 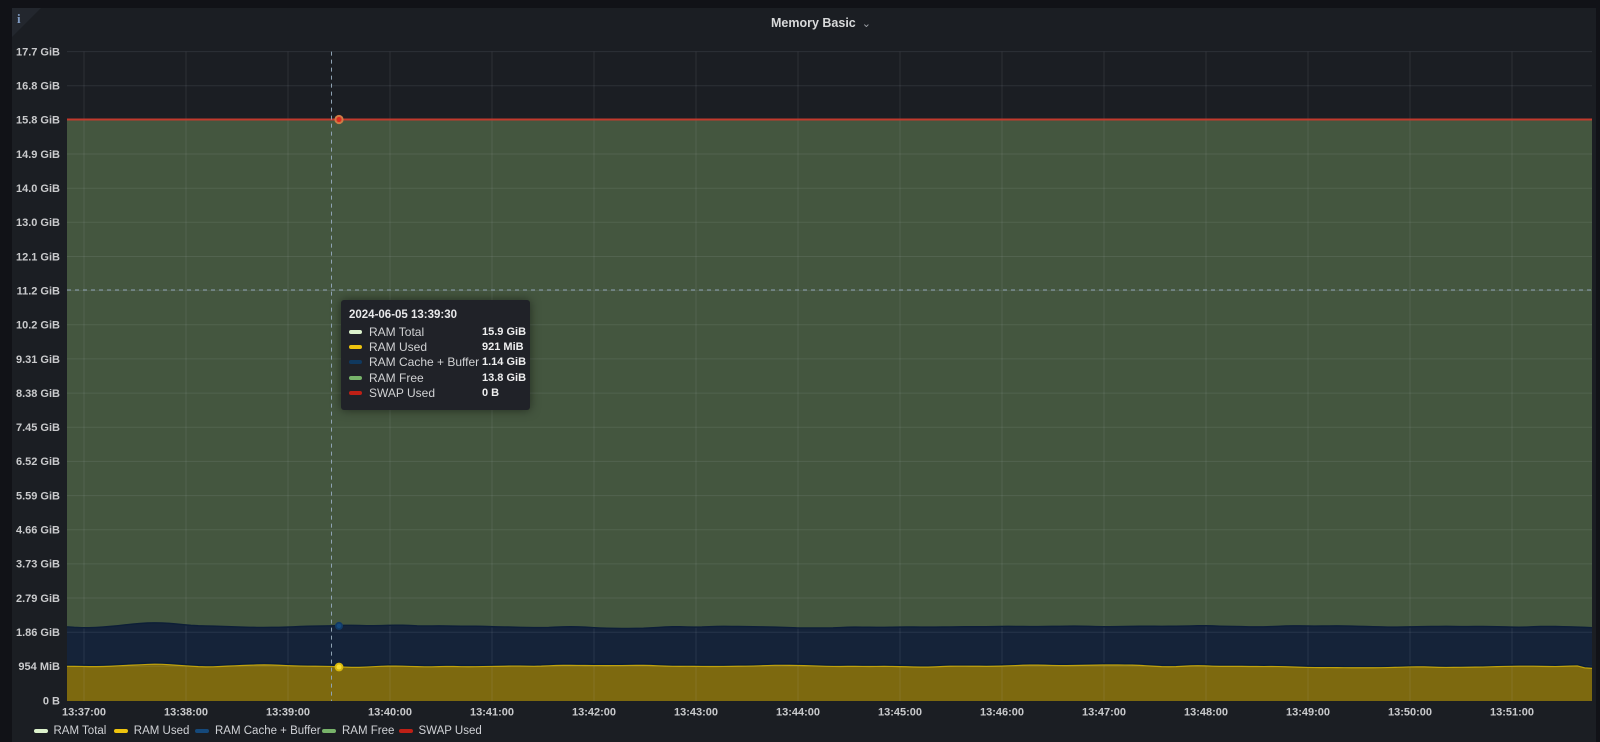 I want to click on svg-text: 13:45:00, so click(x=900, y=713).